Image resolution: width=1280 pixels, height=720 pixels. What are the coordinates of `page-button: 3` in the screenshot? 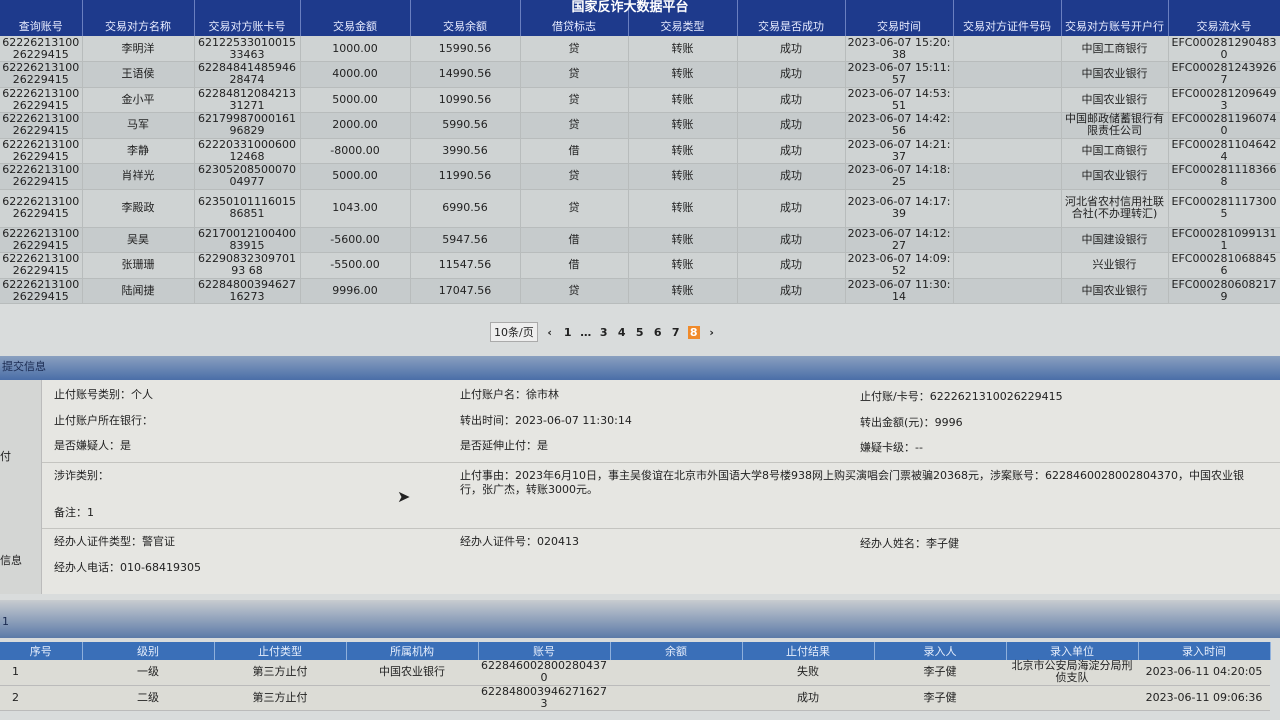 It's located at (603, 332).